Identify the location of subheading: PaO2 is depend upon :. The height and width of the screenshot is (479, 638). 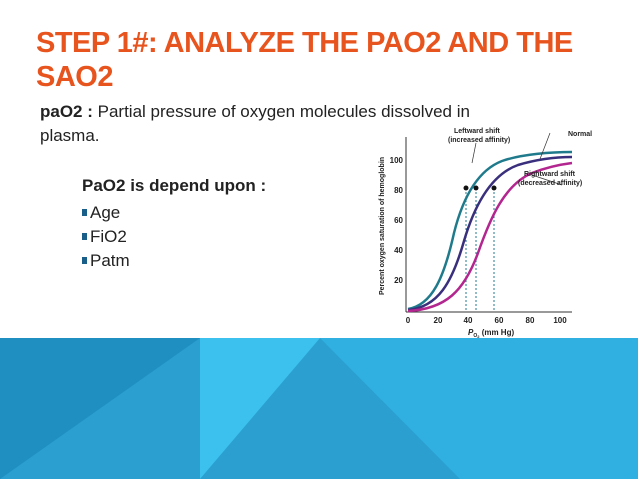
(174, 185).